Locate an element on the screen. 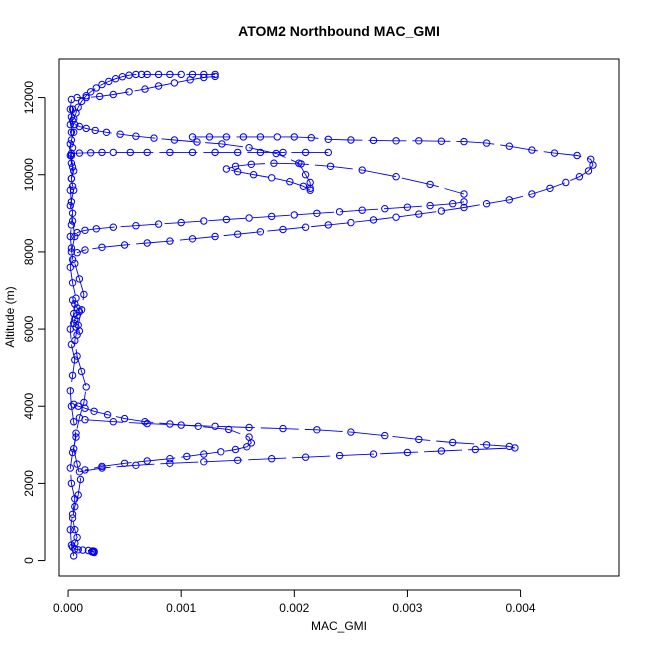 Image resolution: width=650 pixels, height=650 pixels. x-tick-label: 0.000 is located at coordinates (68, 608).